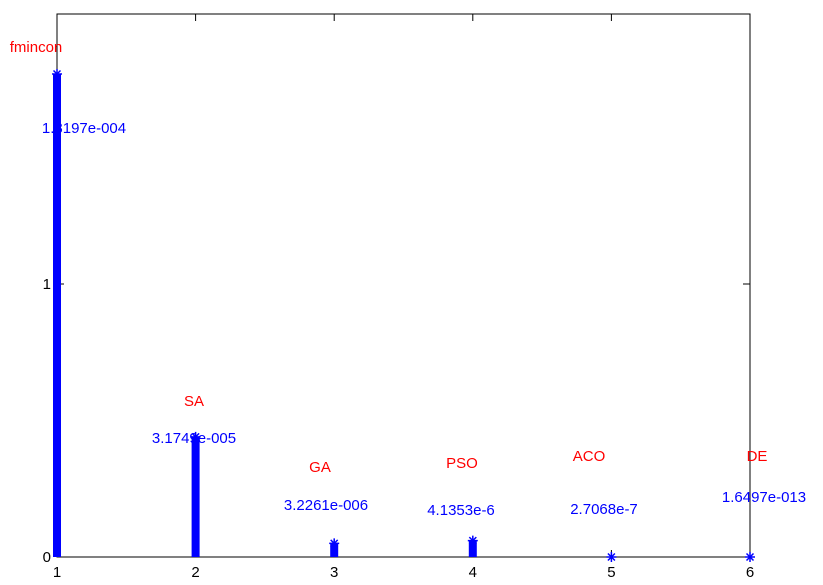  Describe the element at coordinates (36, 47) in the screenshot. I see `method-label: fmincon` at that location.